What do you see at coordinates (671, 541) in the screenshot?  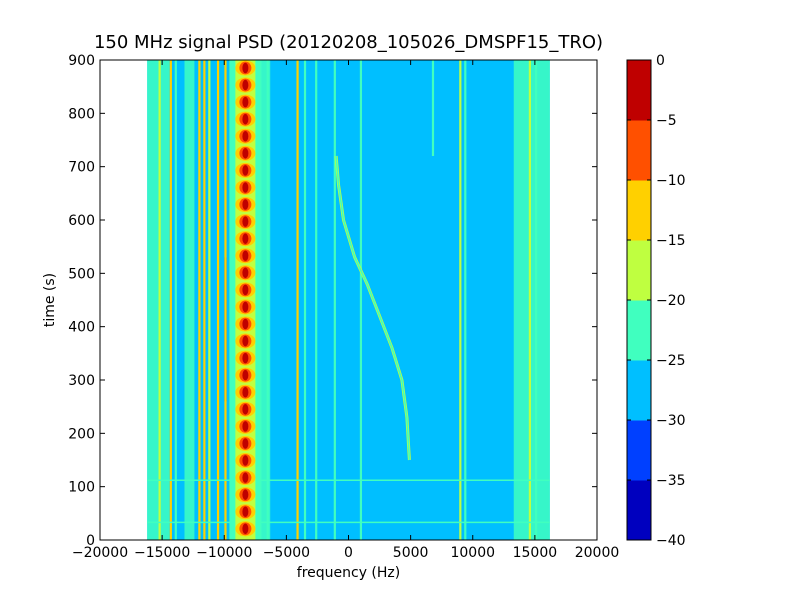 I see `colorbar-tick-label: −40` at bounding box center [671, 541].